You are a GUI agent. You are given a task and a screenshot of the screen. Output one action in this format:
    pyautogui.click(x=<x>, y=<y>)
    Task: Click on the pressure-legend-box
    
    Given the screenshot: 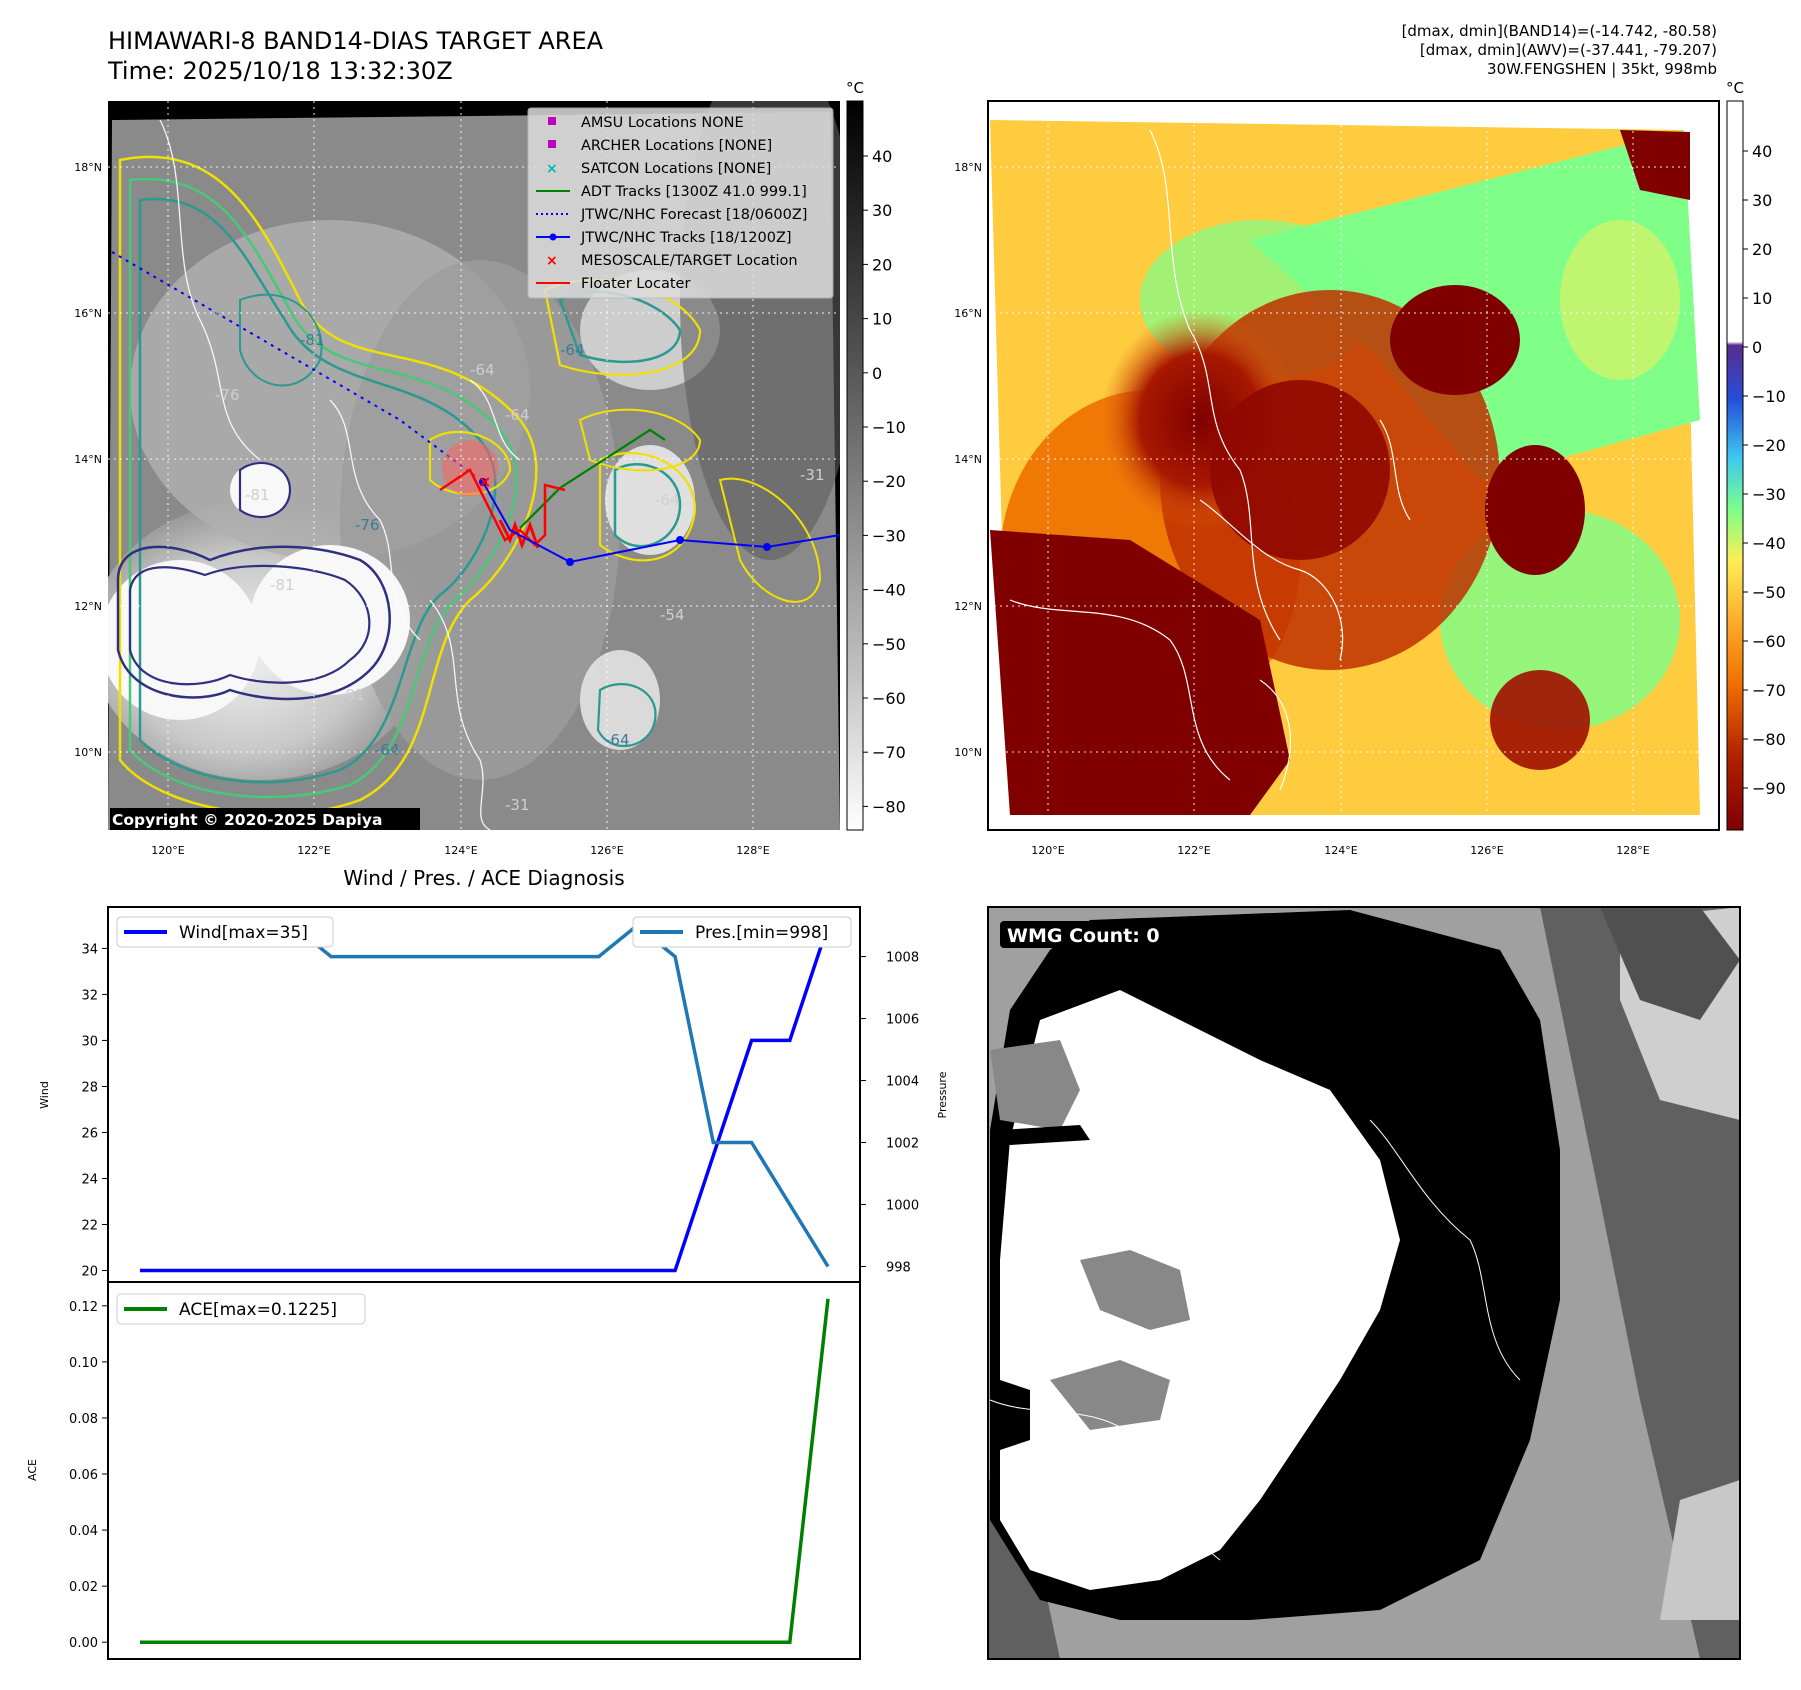 What is the action you would take?
    pyautogui.click(x=742, y=932)
    